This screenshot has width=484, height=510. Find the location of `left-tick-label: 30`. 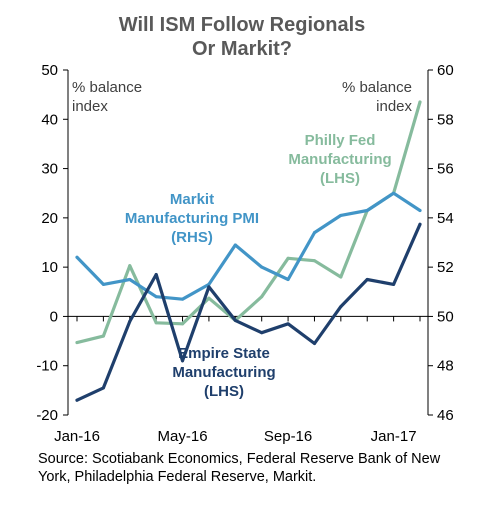

left-tick-label: 30 is located at coordinates (49, 169).